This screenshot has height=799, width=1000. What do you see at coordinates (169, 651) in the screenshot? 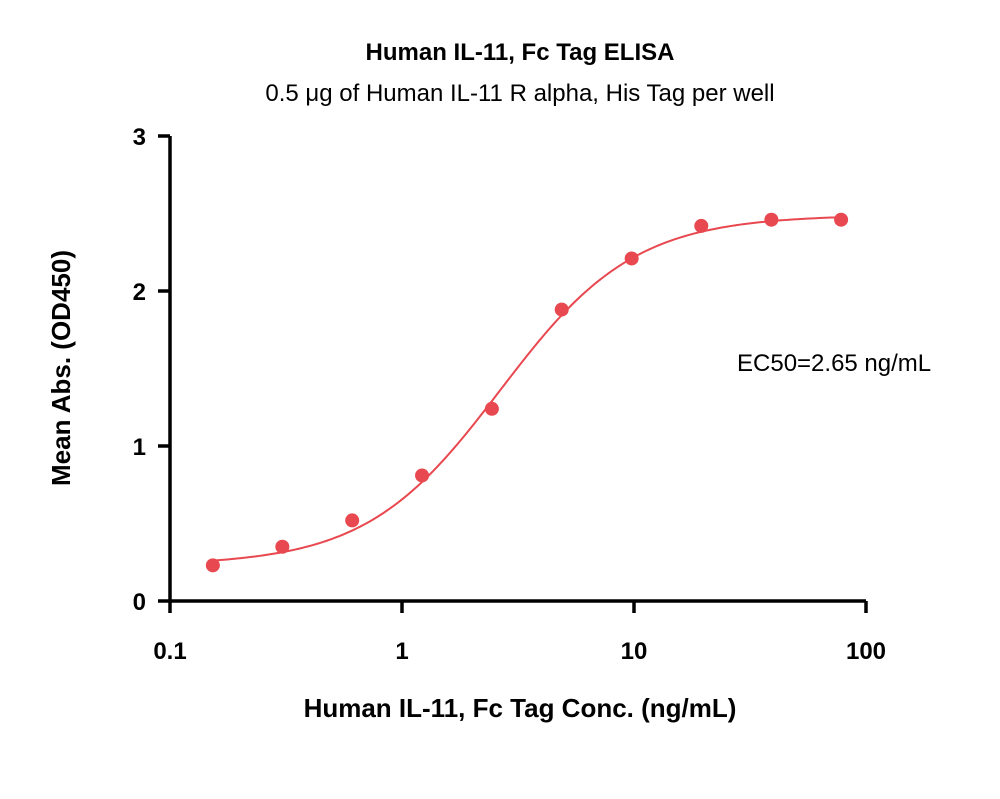
I see `x-tick-label: 0.1` at bounding box center [169, 651].